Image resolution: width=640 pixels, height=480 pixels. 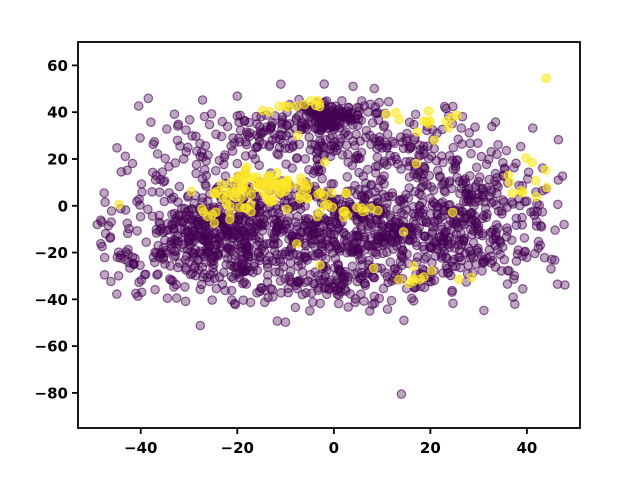 I want to click on x-tick-label: 0, so click(x=334, y=448).